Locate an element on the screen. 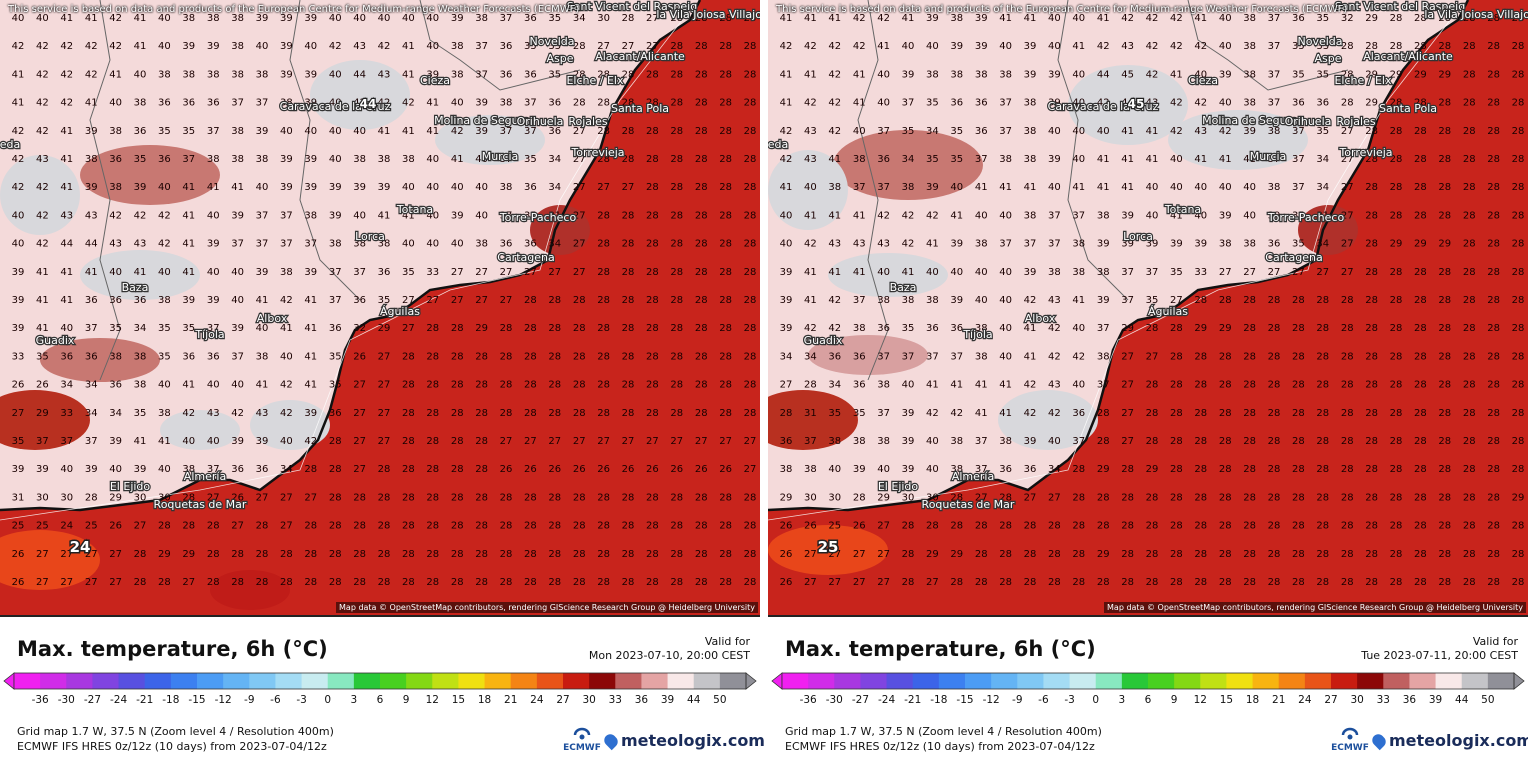  colorbar-tick-label: -30 is located at coordinates (66, 700).